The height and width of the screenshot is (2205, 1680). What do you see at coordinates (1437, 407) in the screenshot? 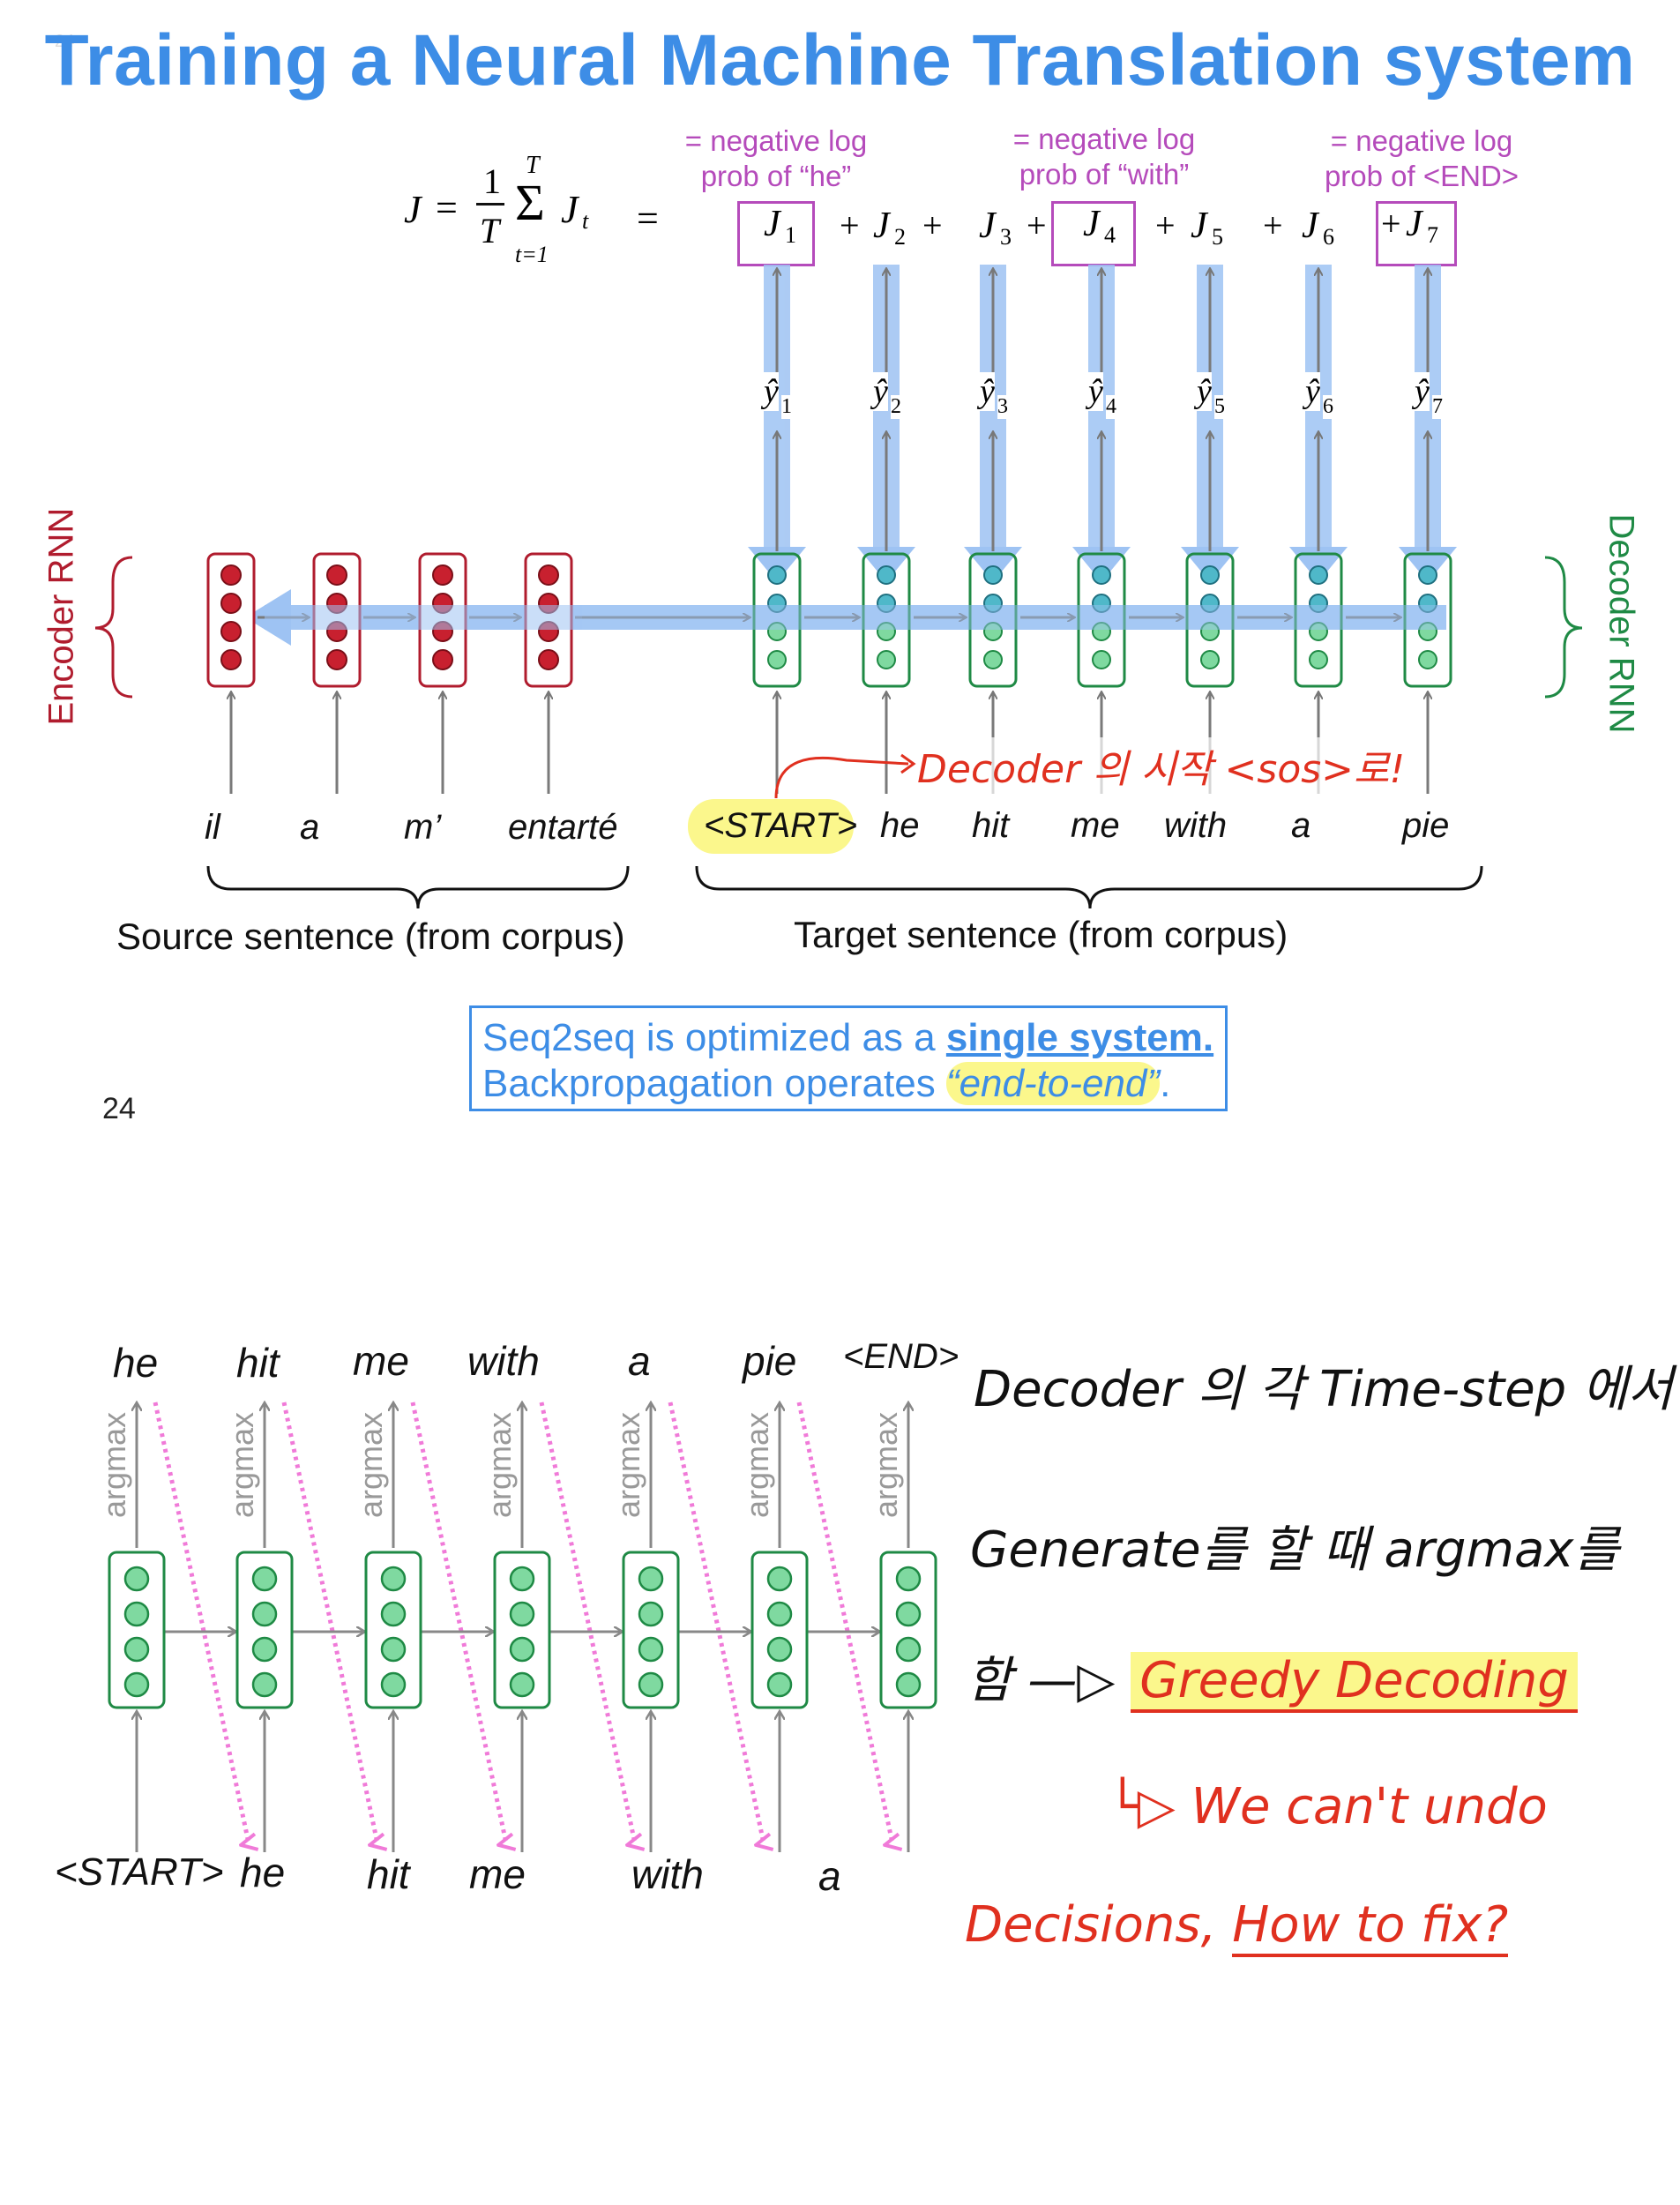
I see `yhat-7-sub: 7` at bounding box center [1437, 407].